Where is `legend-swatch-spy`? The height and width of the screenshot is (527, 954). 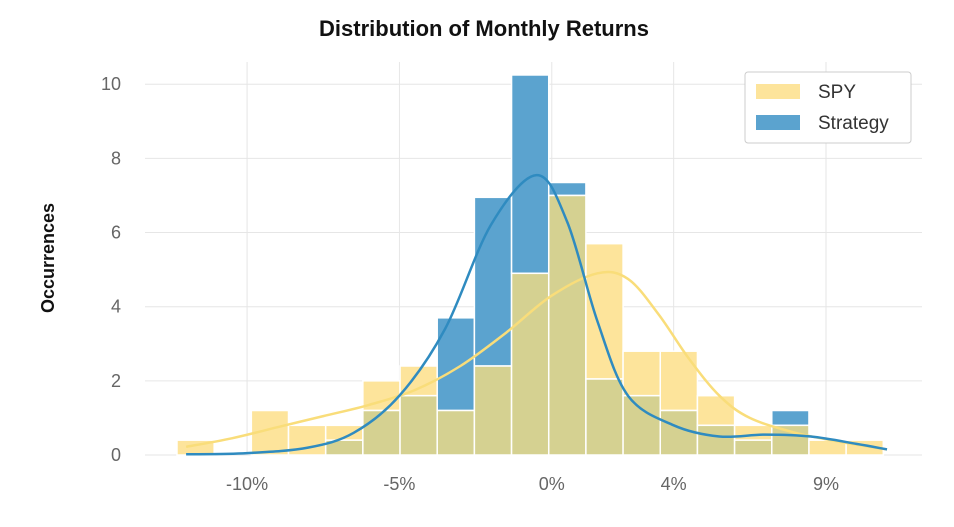
legend-swatch-spy is located at coordinates (778, 91).